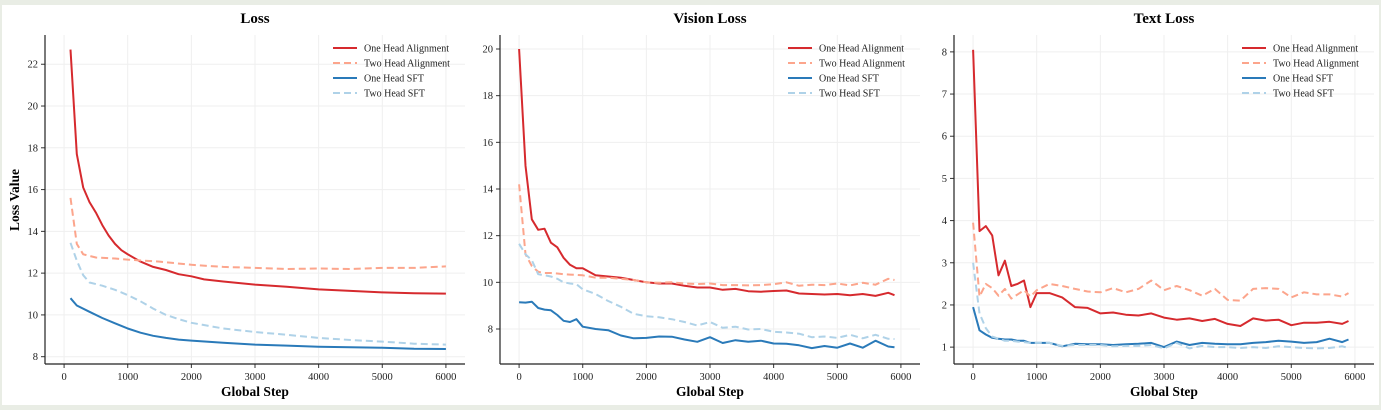  I want to click on chart-title: Loss, so click(254, 19).